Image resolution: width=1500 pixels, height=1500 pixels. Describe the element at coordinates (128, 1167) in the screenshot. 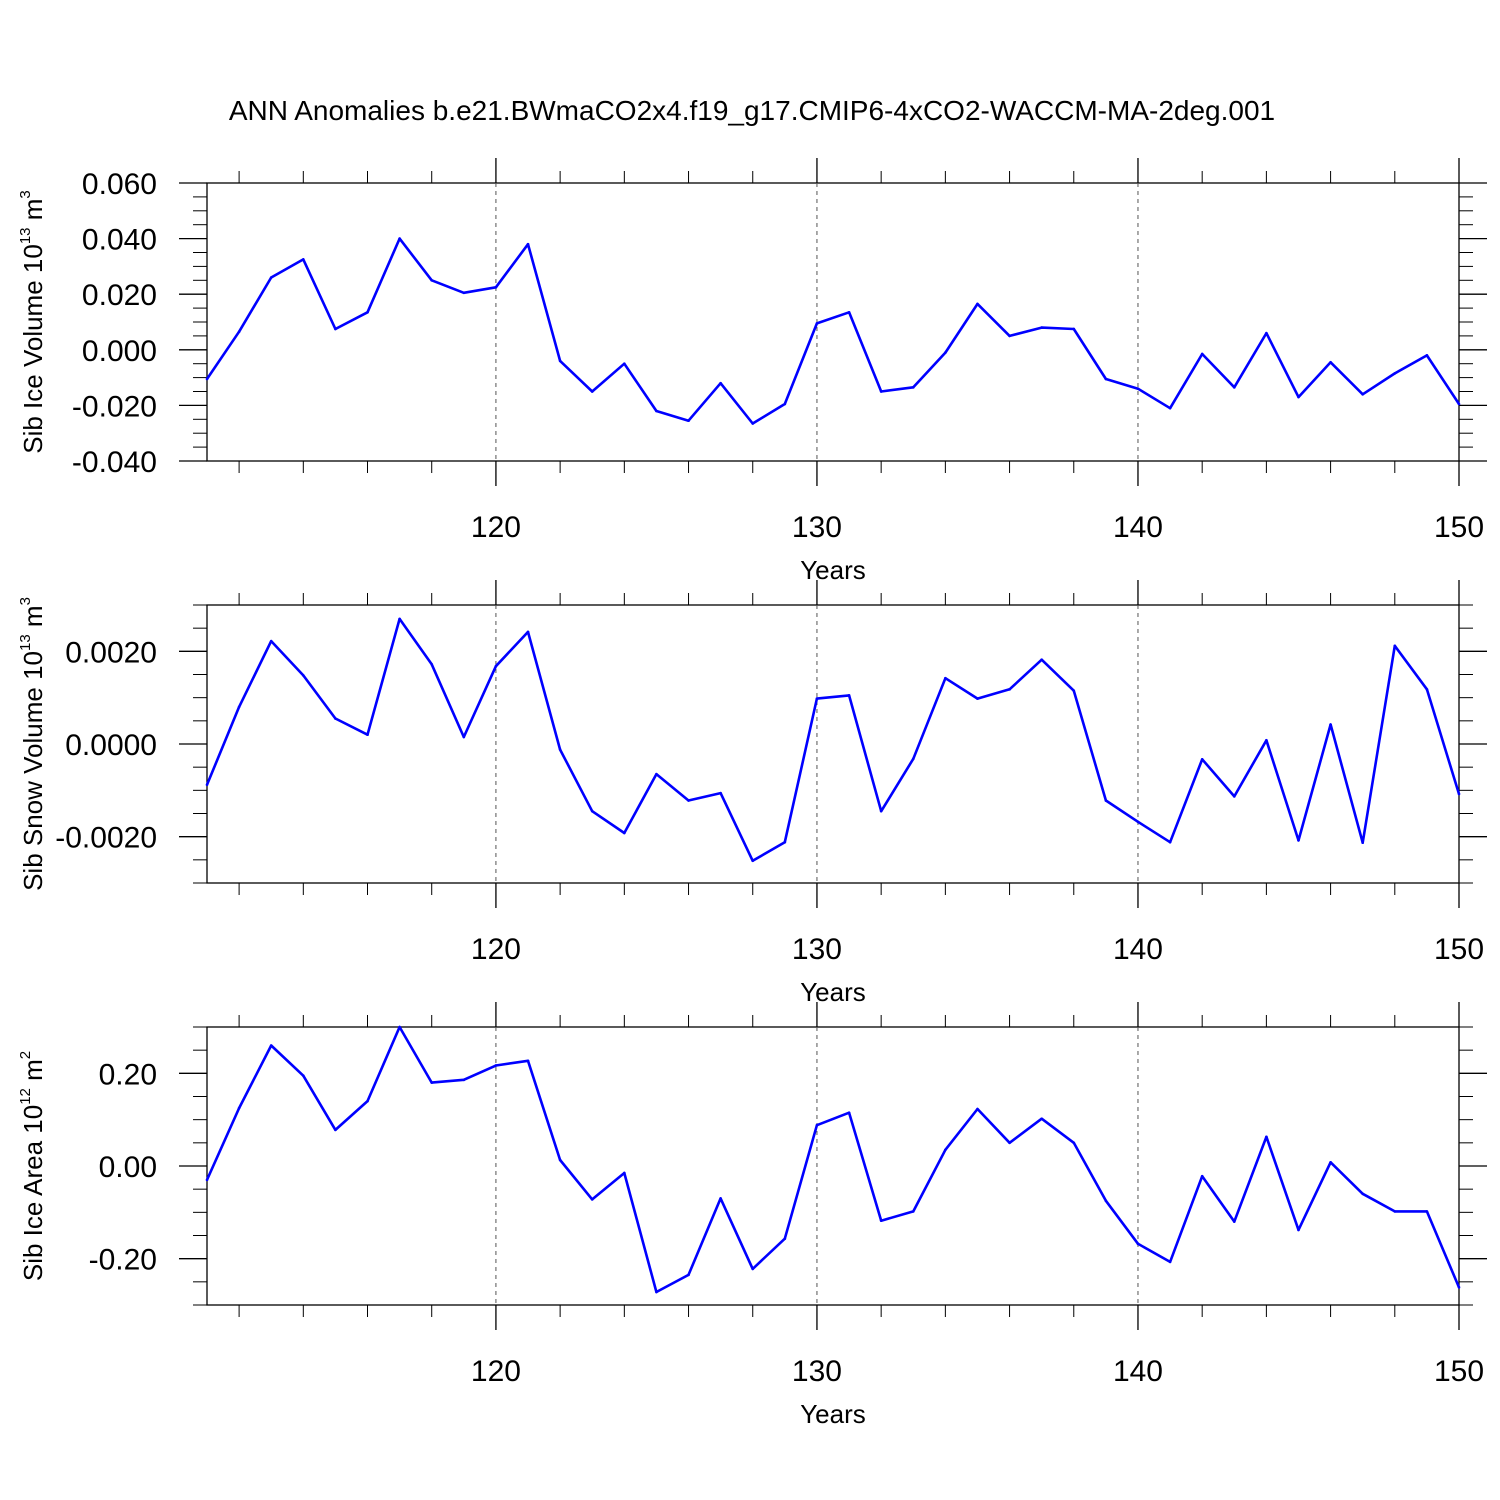

I see `y-tick-label: 0.00` at that location.